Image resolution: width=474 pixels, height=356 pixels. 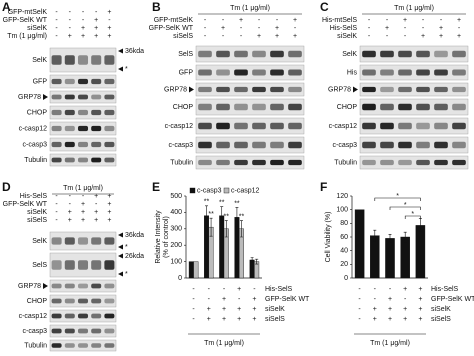 What do you see at coordinates (339, 20) in the screenshot?
I see `condition-label: His-mtSelS` at bounding box center [339, 20].